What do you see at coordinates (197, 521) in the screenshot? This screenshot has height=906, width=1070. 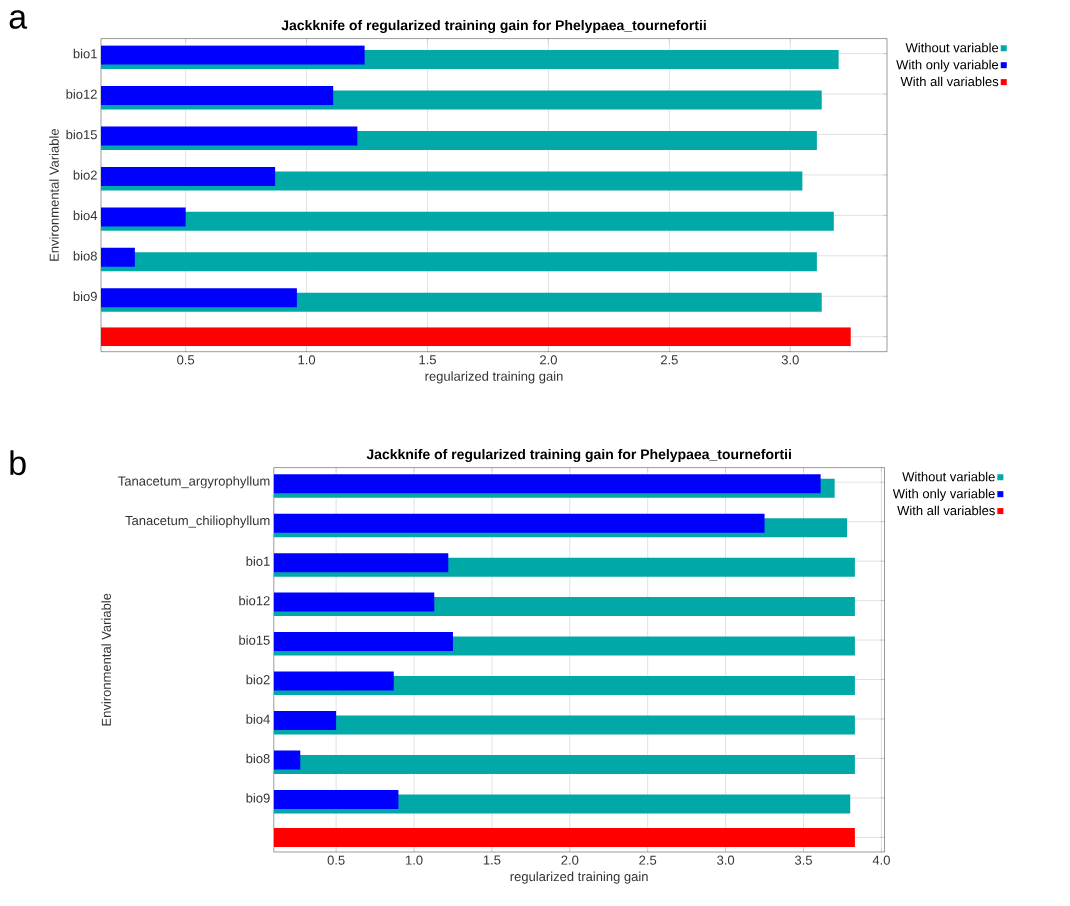 I see `y-tick-label: Tanacetum_chiliophyllum` at bounding box center [197, 521].